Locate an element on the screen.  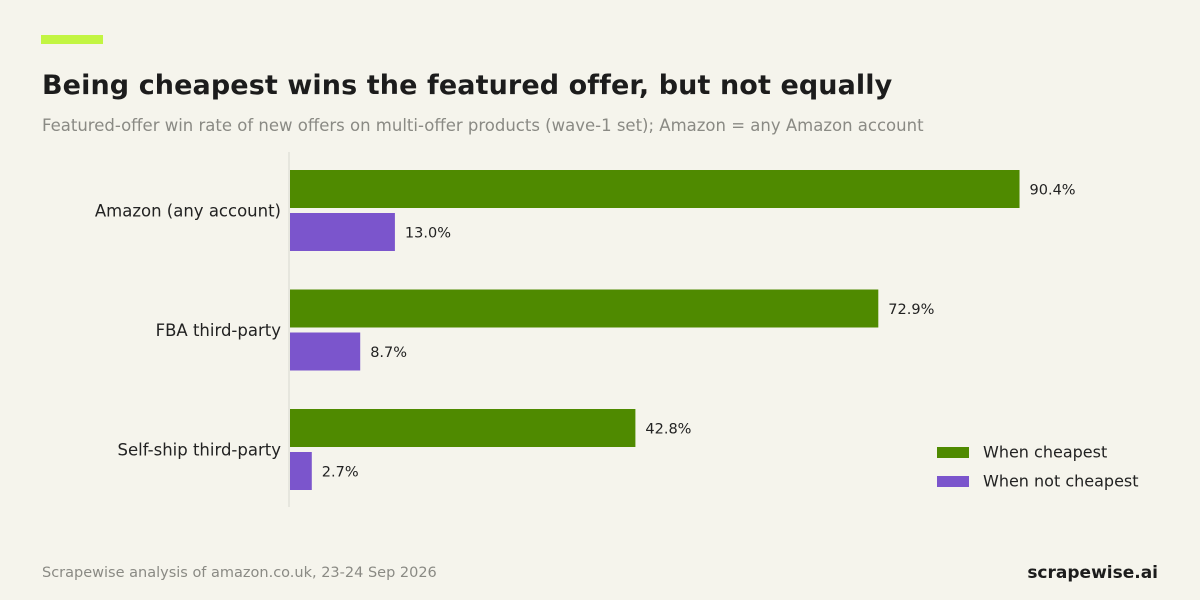
data-label: 13.0% is located at coordinates (428, 234).